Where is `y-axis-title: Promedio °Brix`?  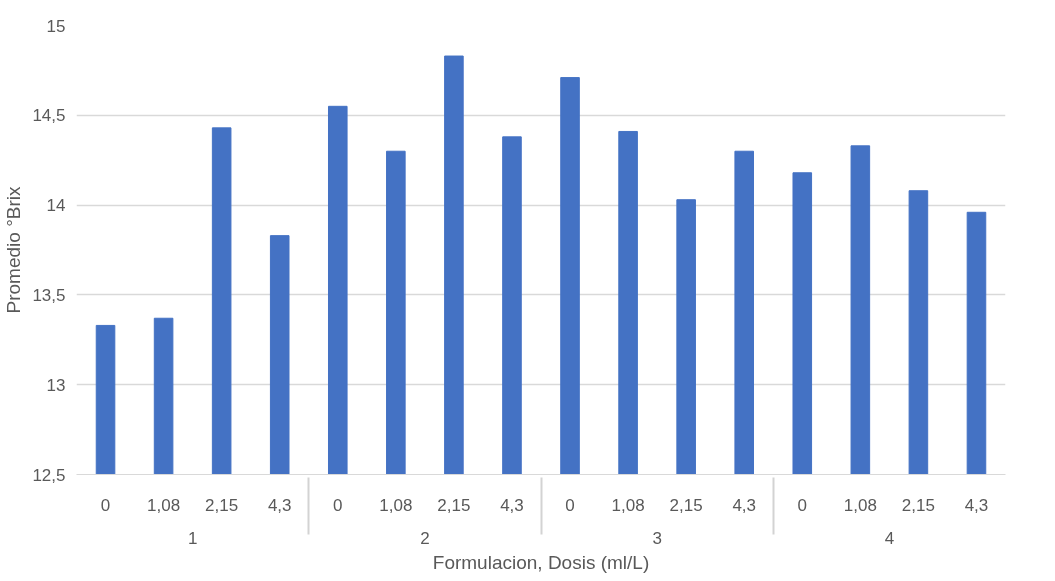
y-axis-title: Promedio °Brix is located at coordinates (14, 250).